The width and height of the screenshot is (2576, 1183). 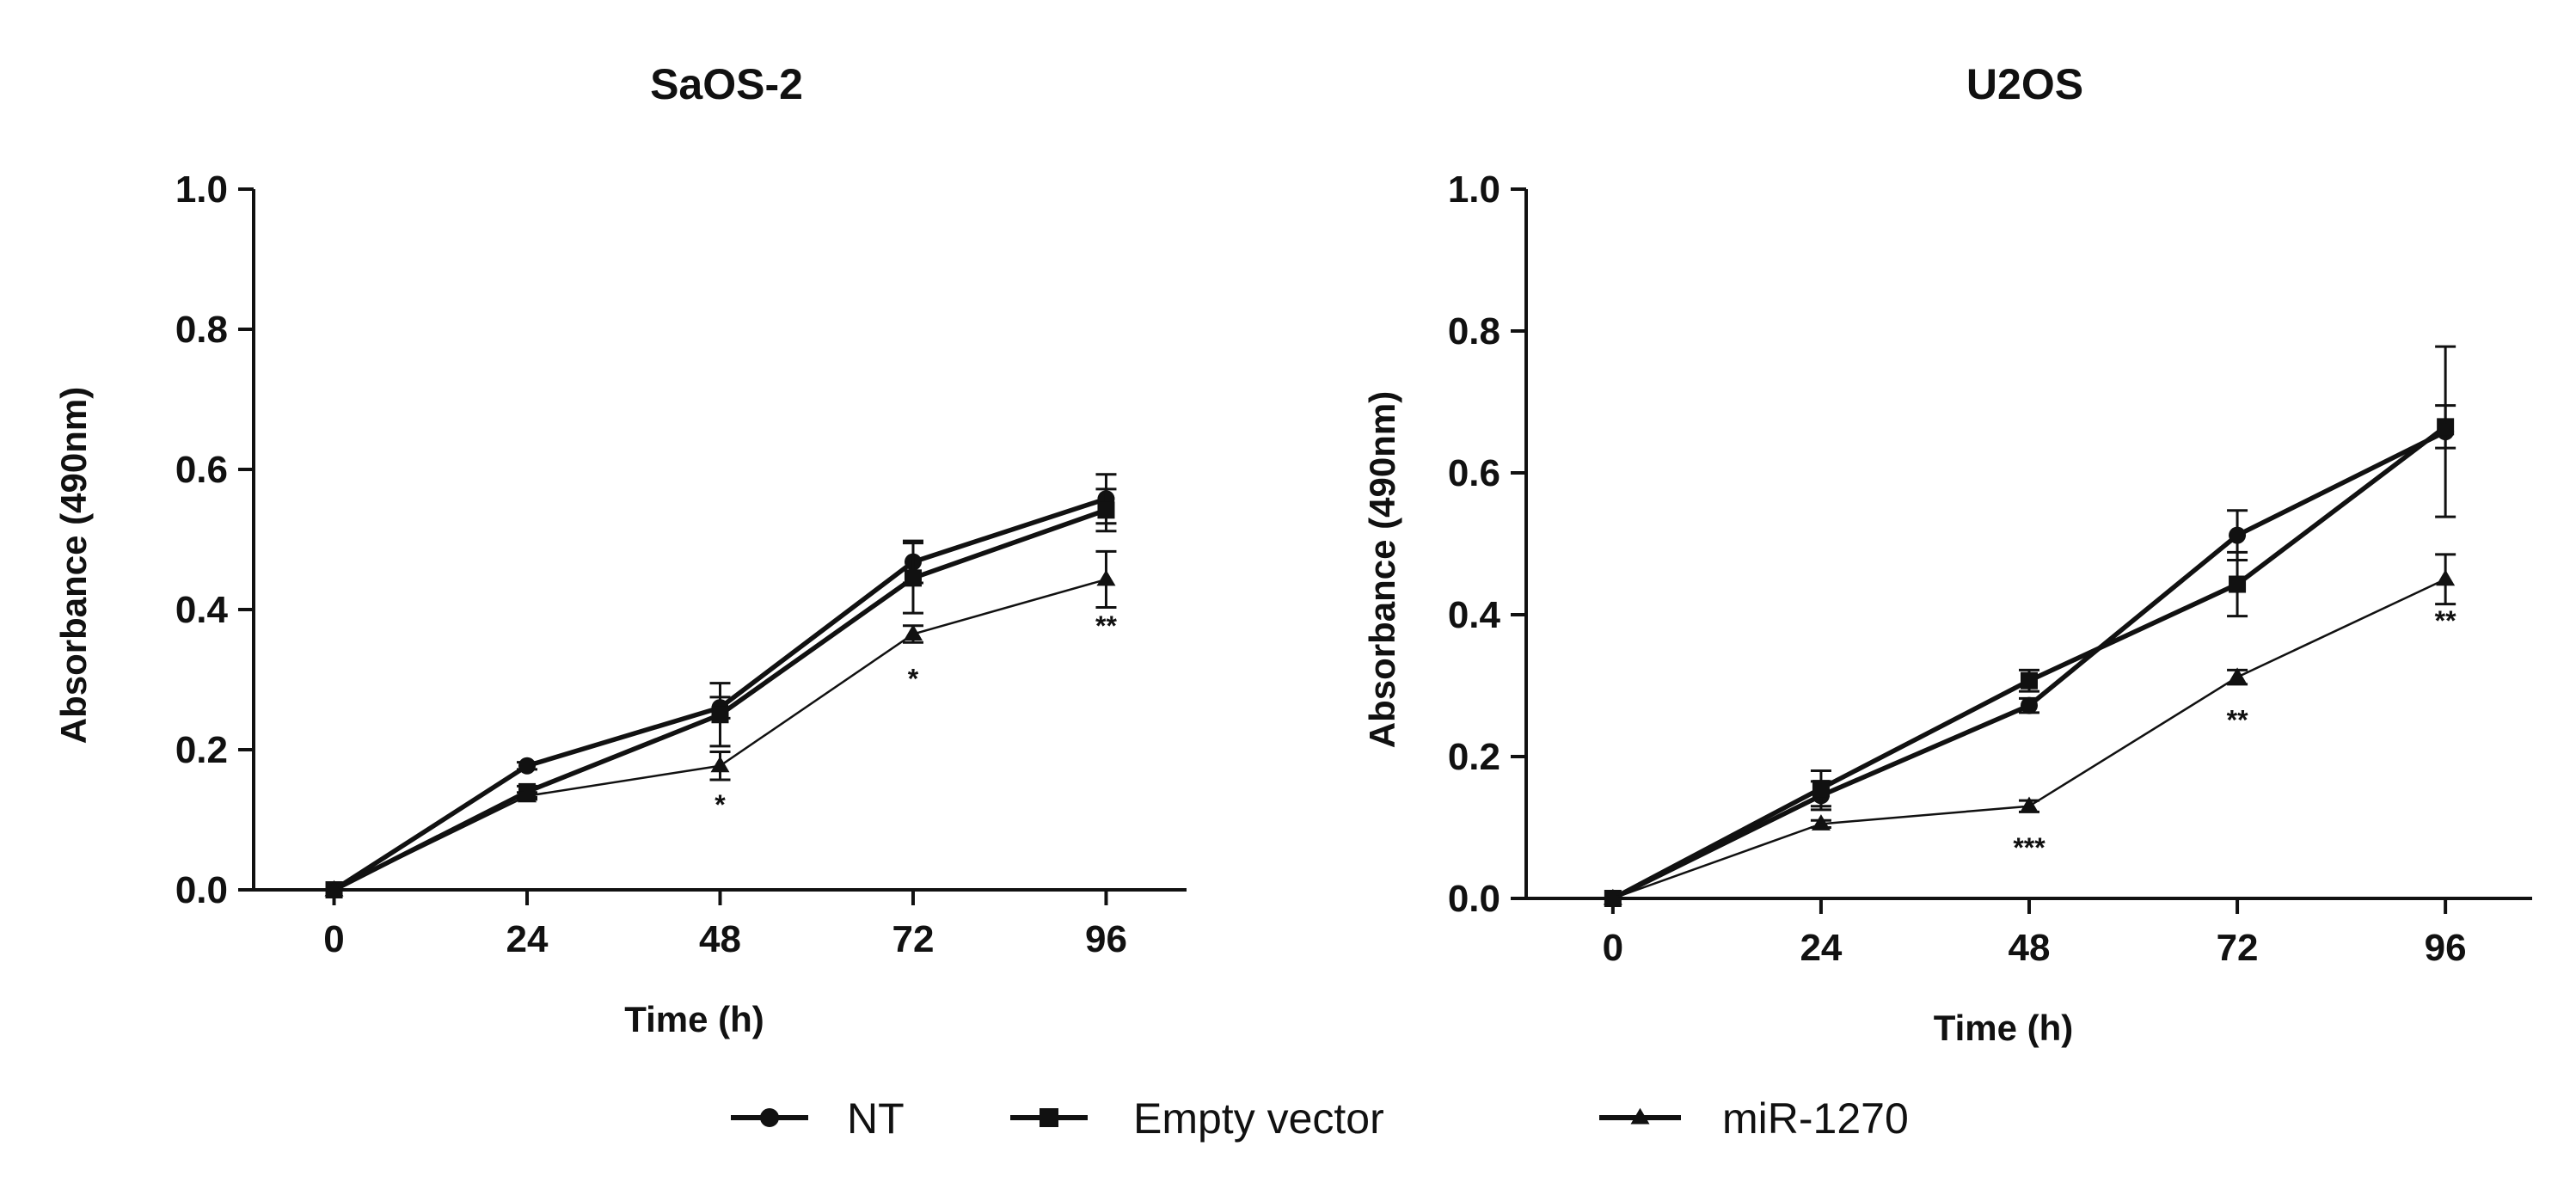 What do you see at coordinates (769, 1117) in the screenshot?
I see `legend-marker-circle` at bounding box center [769, 1117].